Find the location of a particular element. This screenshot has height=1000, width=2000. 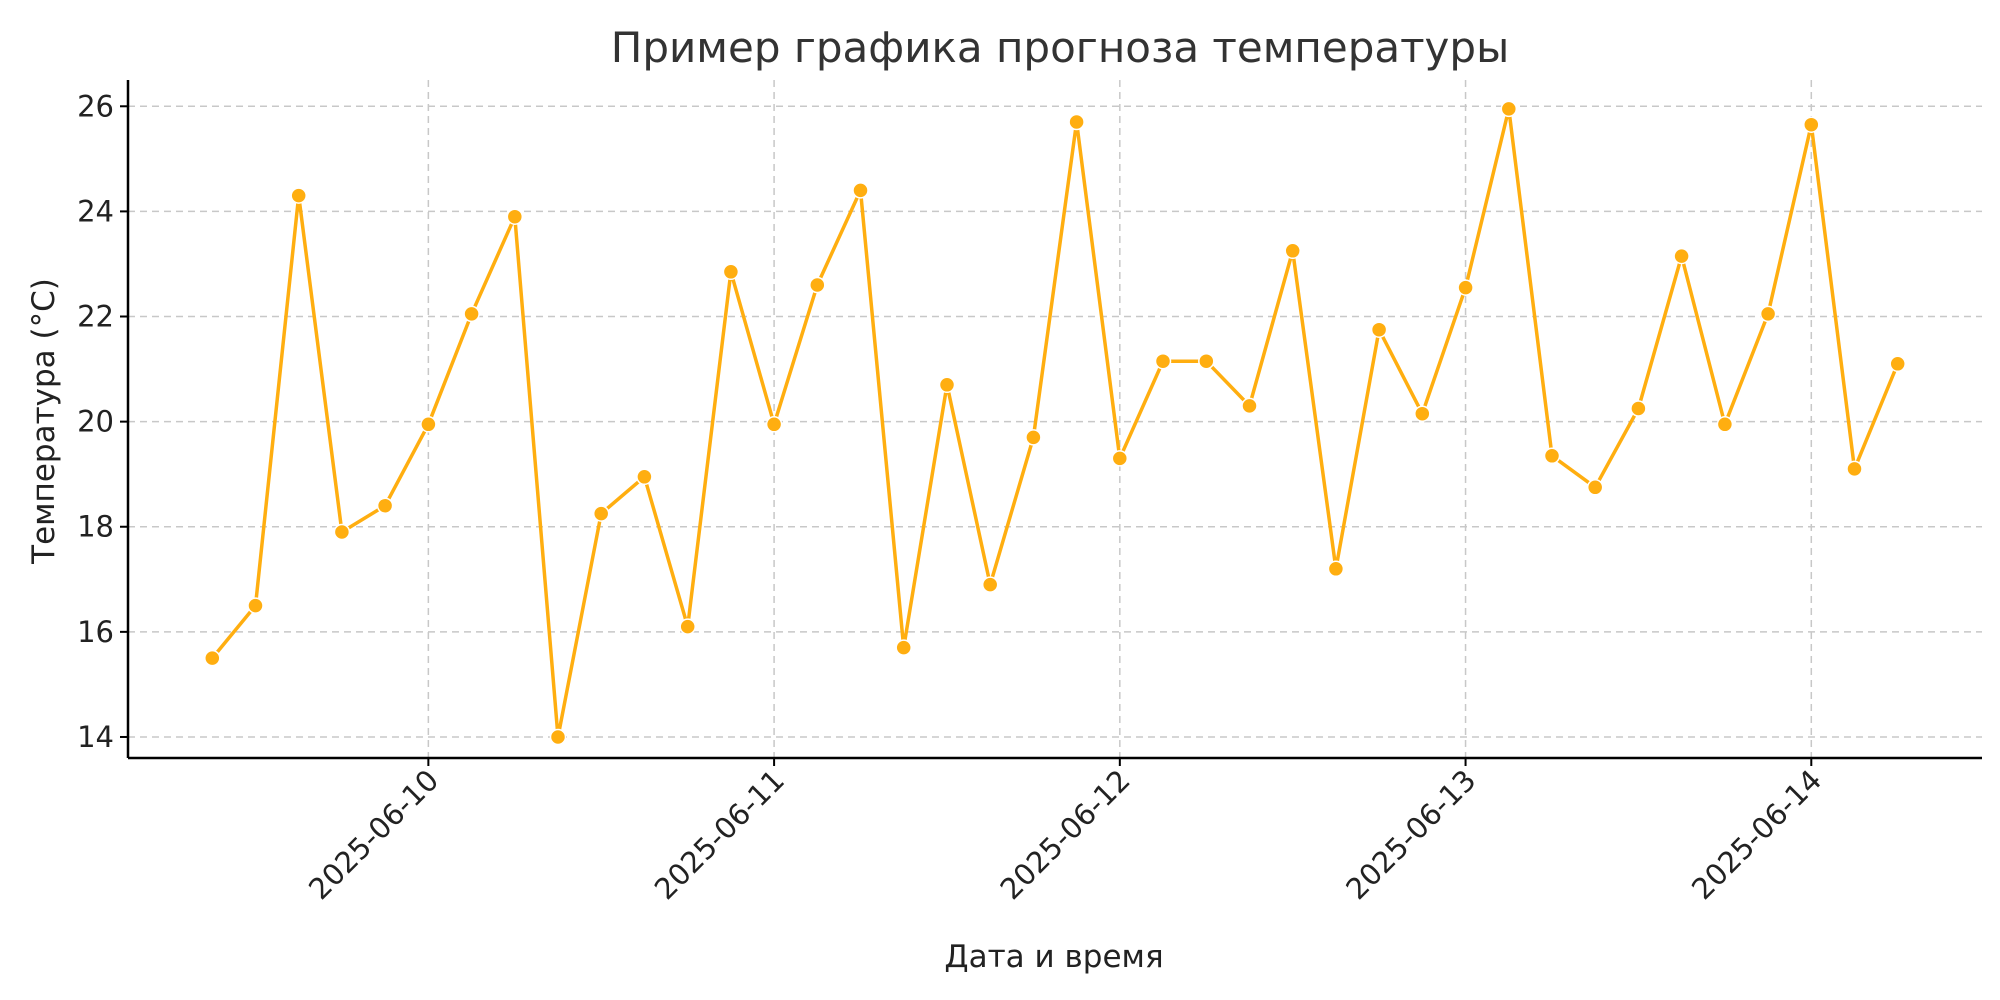

x-tick-label: 2025-06-12 is located at coordinates (1065, 834).